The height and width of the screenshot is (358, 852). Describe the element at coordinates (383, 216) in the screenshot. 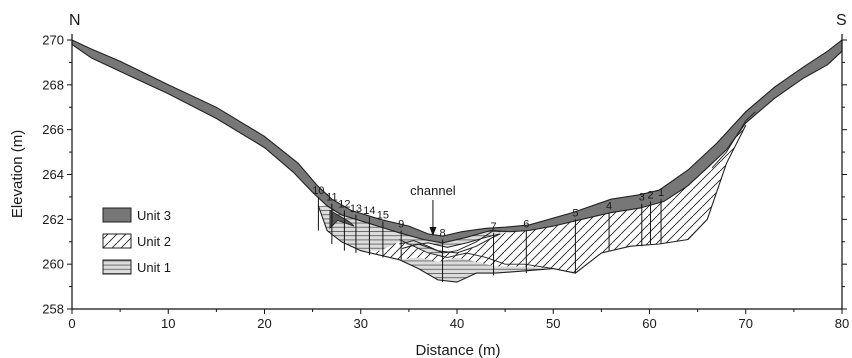

I see `section-label-15: 15` at that location.